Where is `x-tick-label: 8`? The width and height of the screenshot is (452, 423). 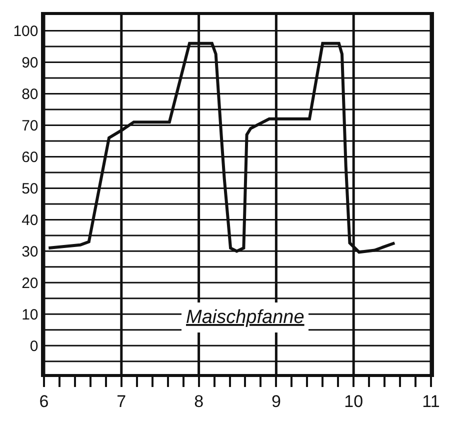 x-tick-label: 8 is located at coordinates (199, 402).